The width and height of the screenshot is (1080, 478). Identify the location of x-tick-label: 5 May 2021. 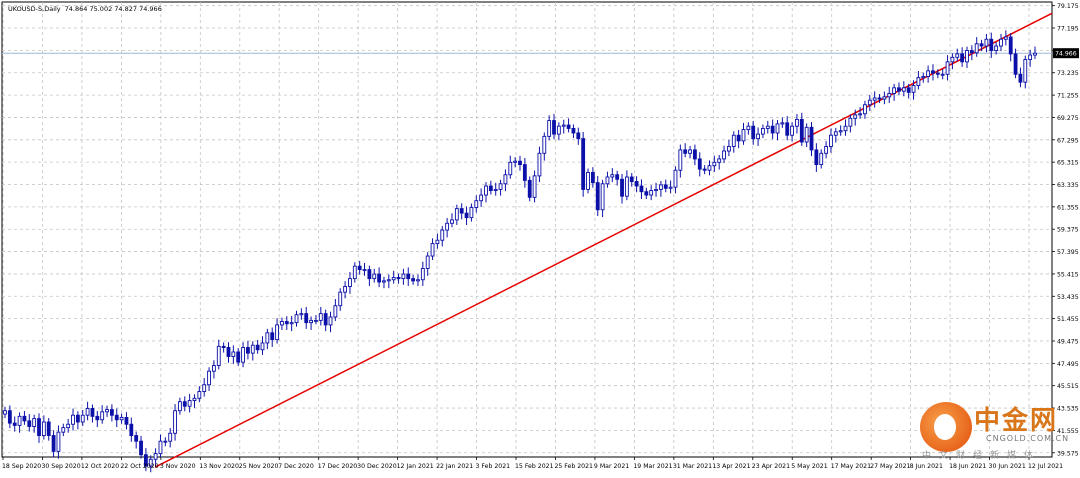
(809, 466).